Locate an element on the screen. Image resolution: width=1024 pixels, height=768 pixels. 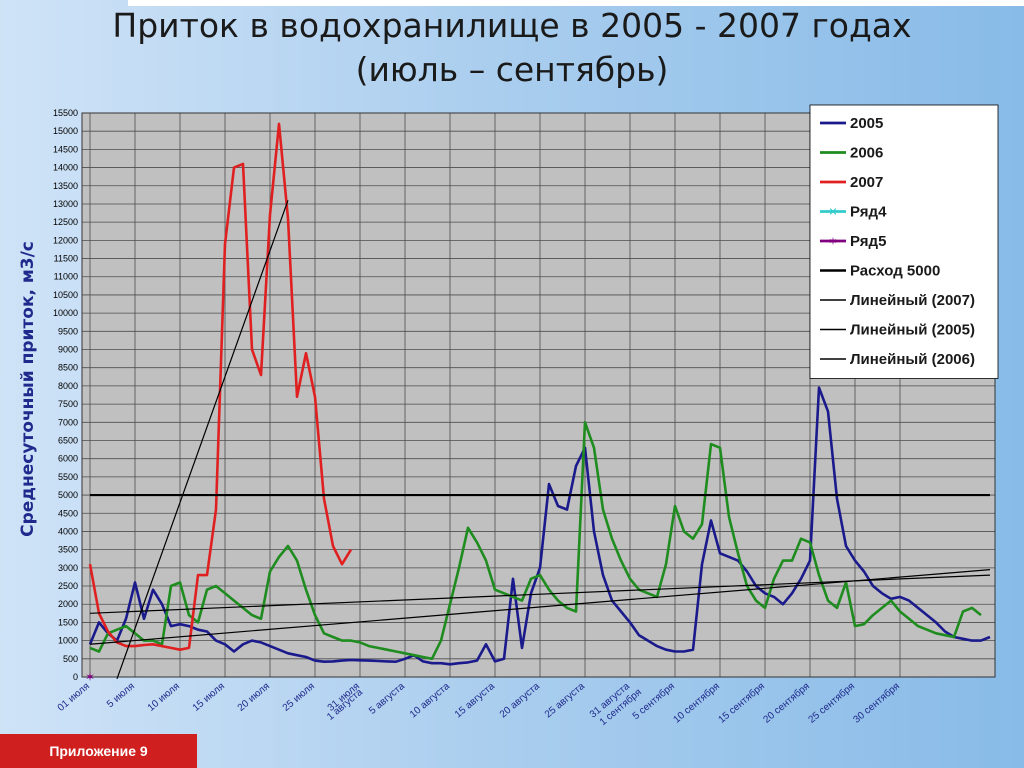
y-tick-label: 9500 is located at coordinates (68, 331).